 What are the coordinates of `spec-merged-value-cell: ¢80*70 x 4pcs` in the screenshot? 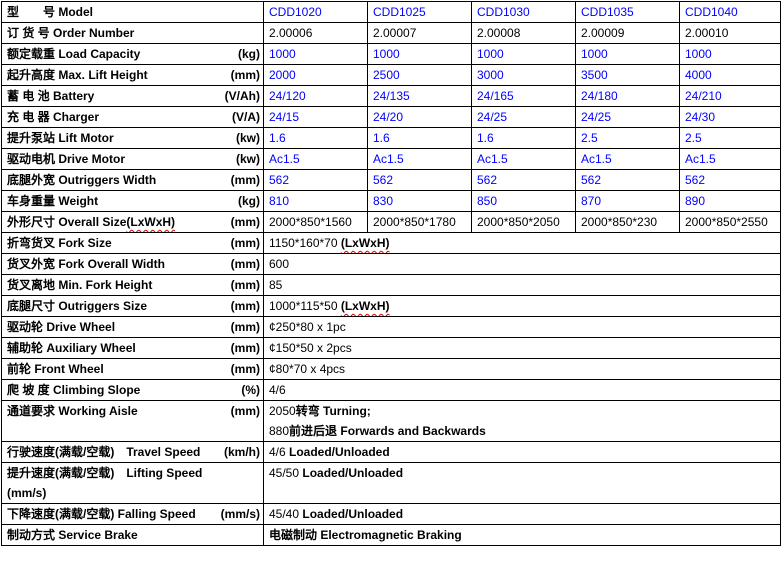 It's located at (522, 369).